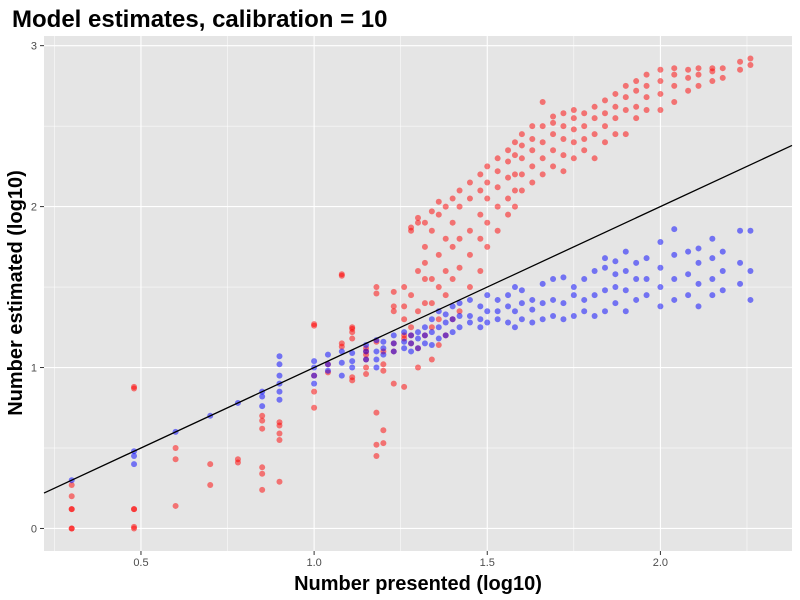  What do you see at coordinates (16, 293) in the screenshot?
I see `y-axis-title: Number estimated (log10)` at bounding box center [16, 293].